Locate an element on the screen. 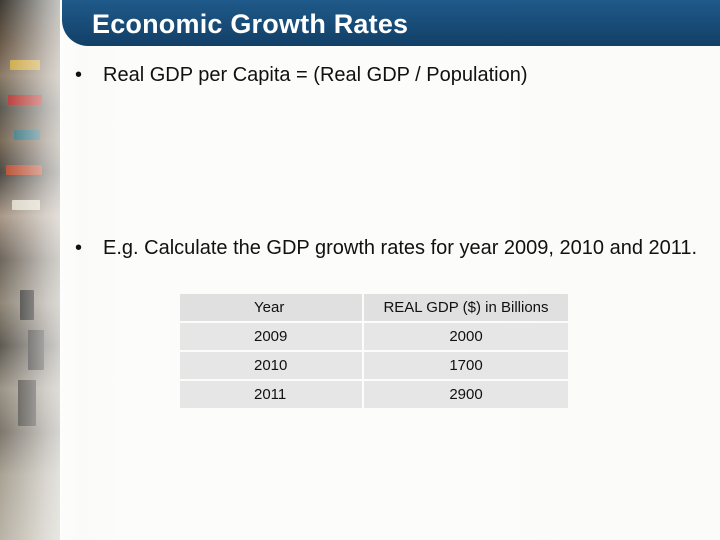 The image size is (720, 540). table-row: 2009 2000 is located at coordinates (374, 336).